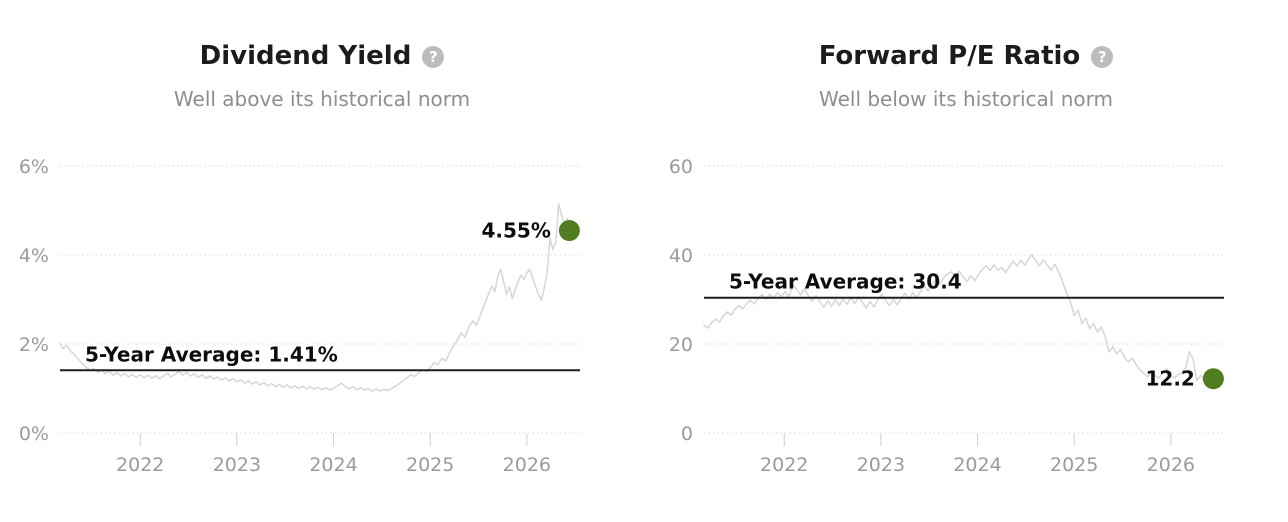 This screenshot has width=1288, height=522. What do you see at coordinates (34, 256) in the screenshot?
I see `y-axis-tick-label: 4%` at bounding box center [34, 256].